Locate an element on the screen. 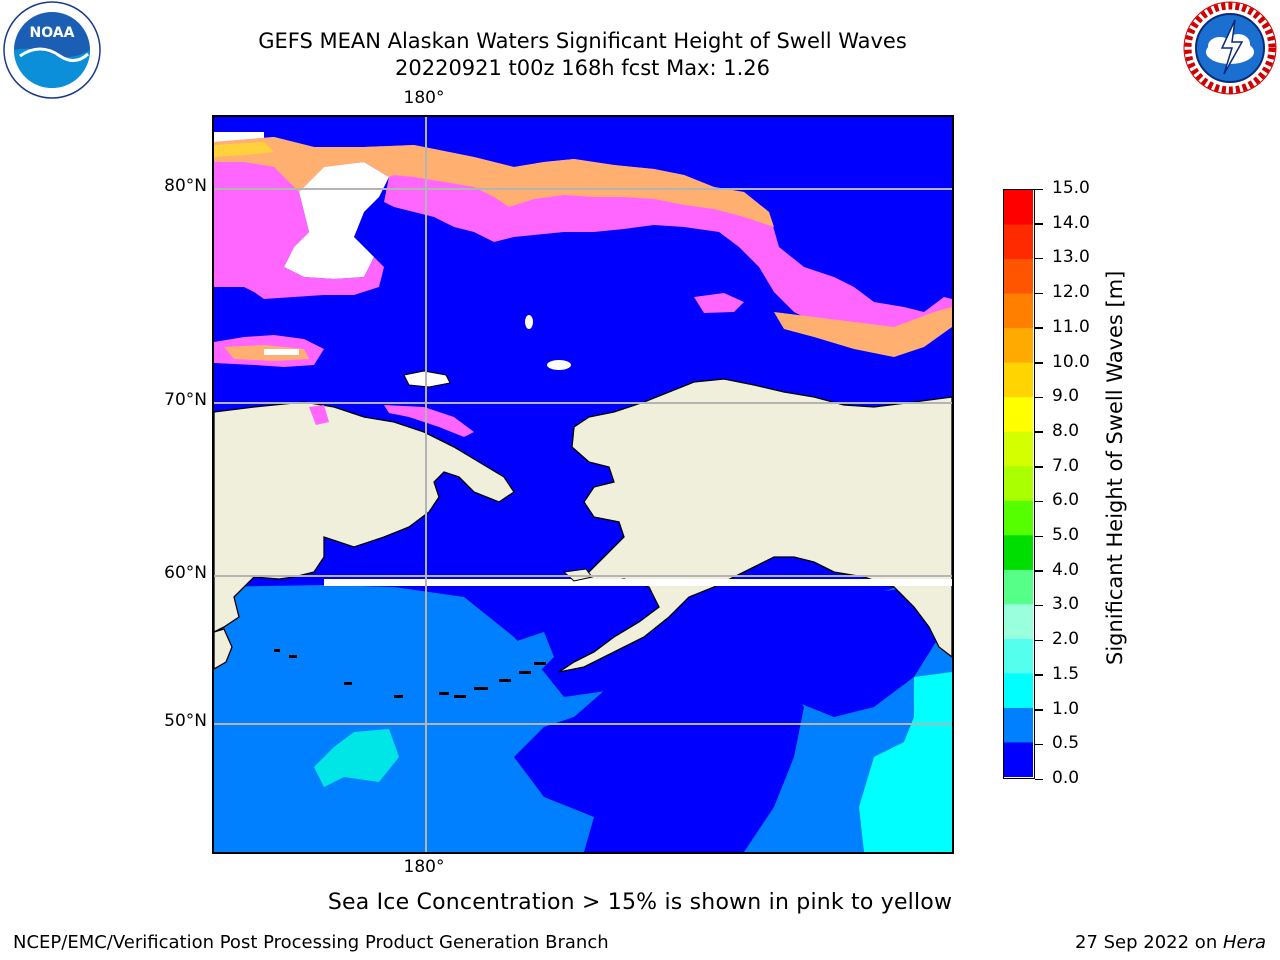 This screenshot has height=960, width=1280. colorbar-tick-label: 2.0 is located at coordinates (1066, 639).